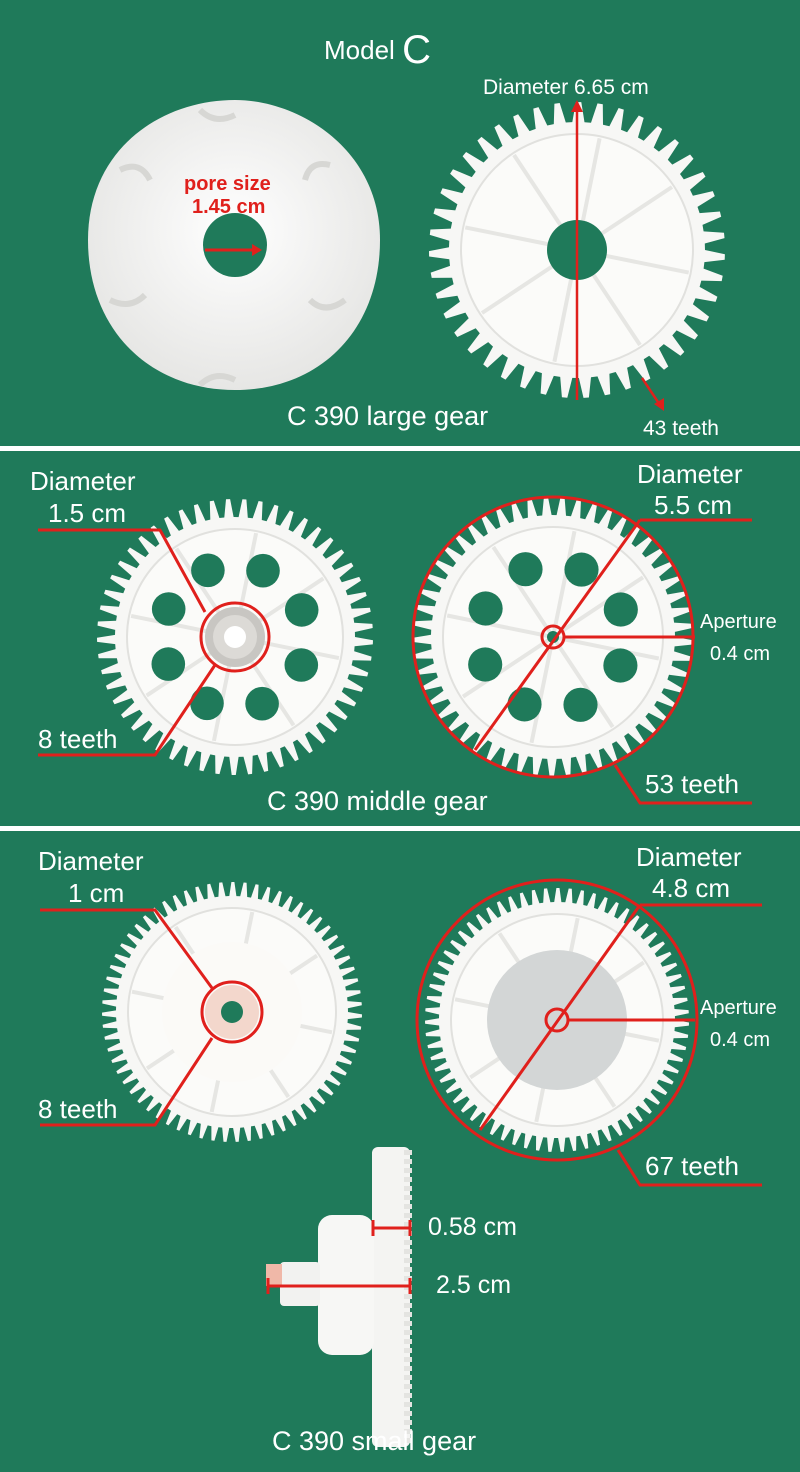 This screenshot has height=1472, width=800. Describe the element at coordinates (96, 893) in the screenshot. I see `small-small-diameter-value: 1 cm` at that location.